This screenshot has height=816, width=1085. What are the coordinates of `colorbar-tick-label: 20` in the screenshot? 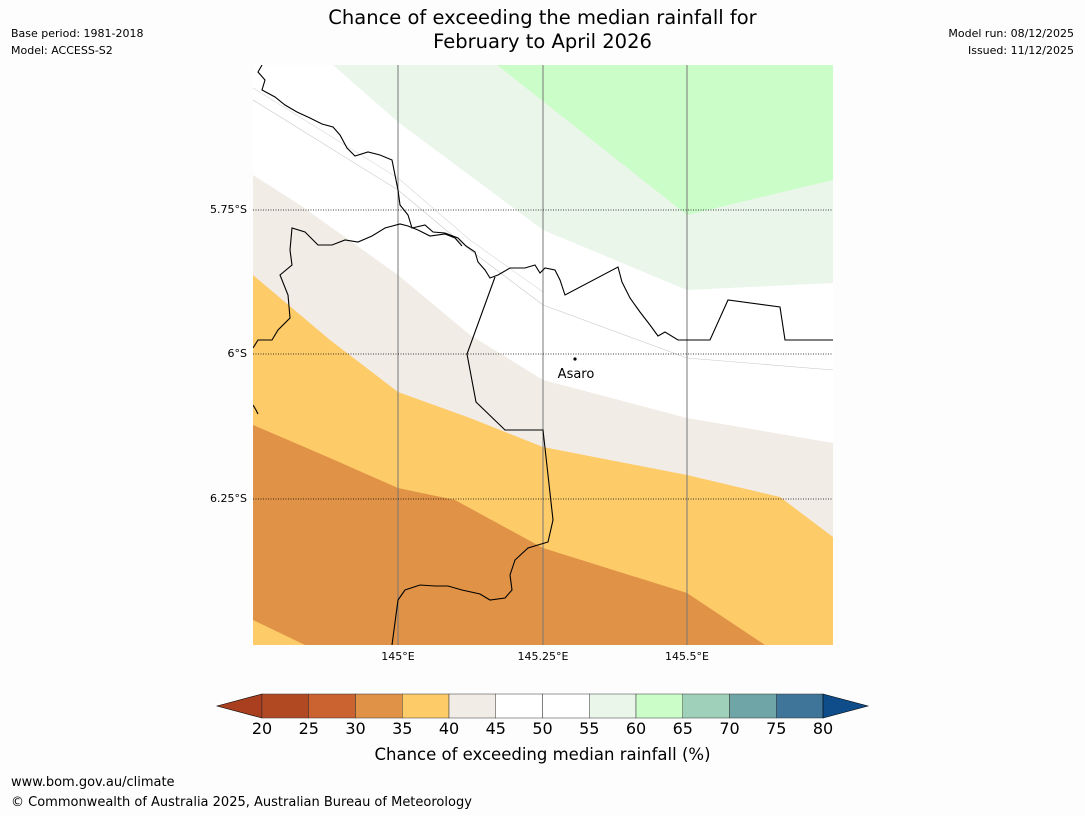 It's located at (262, 728).